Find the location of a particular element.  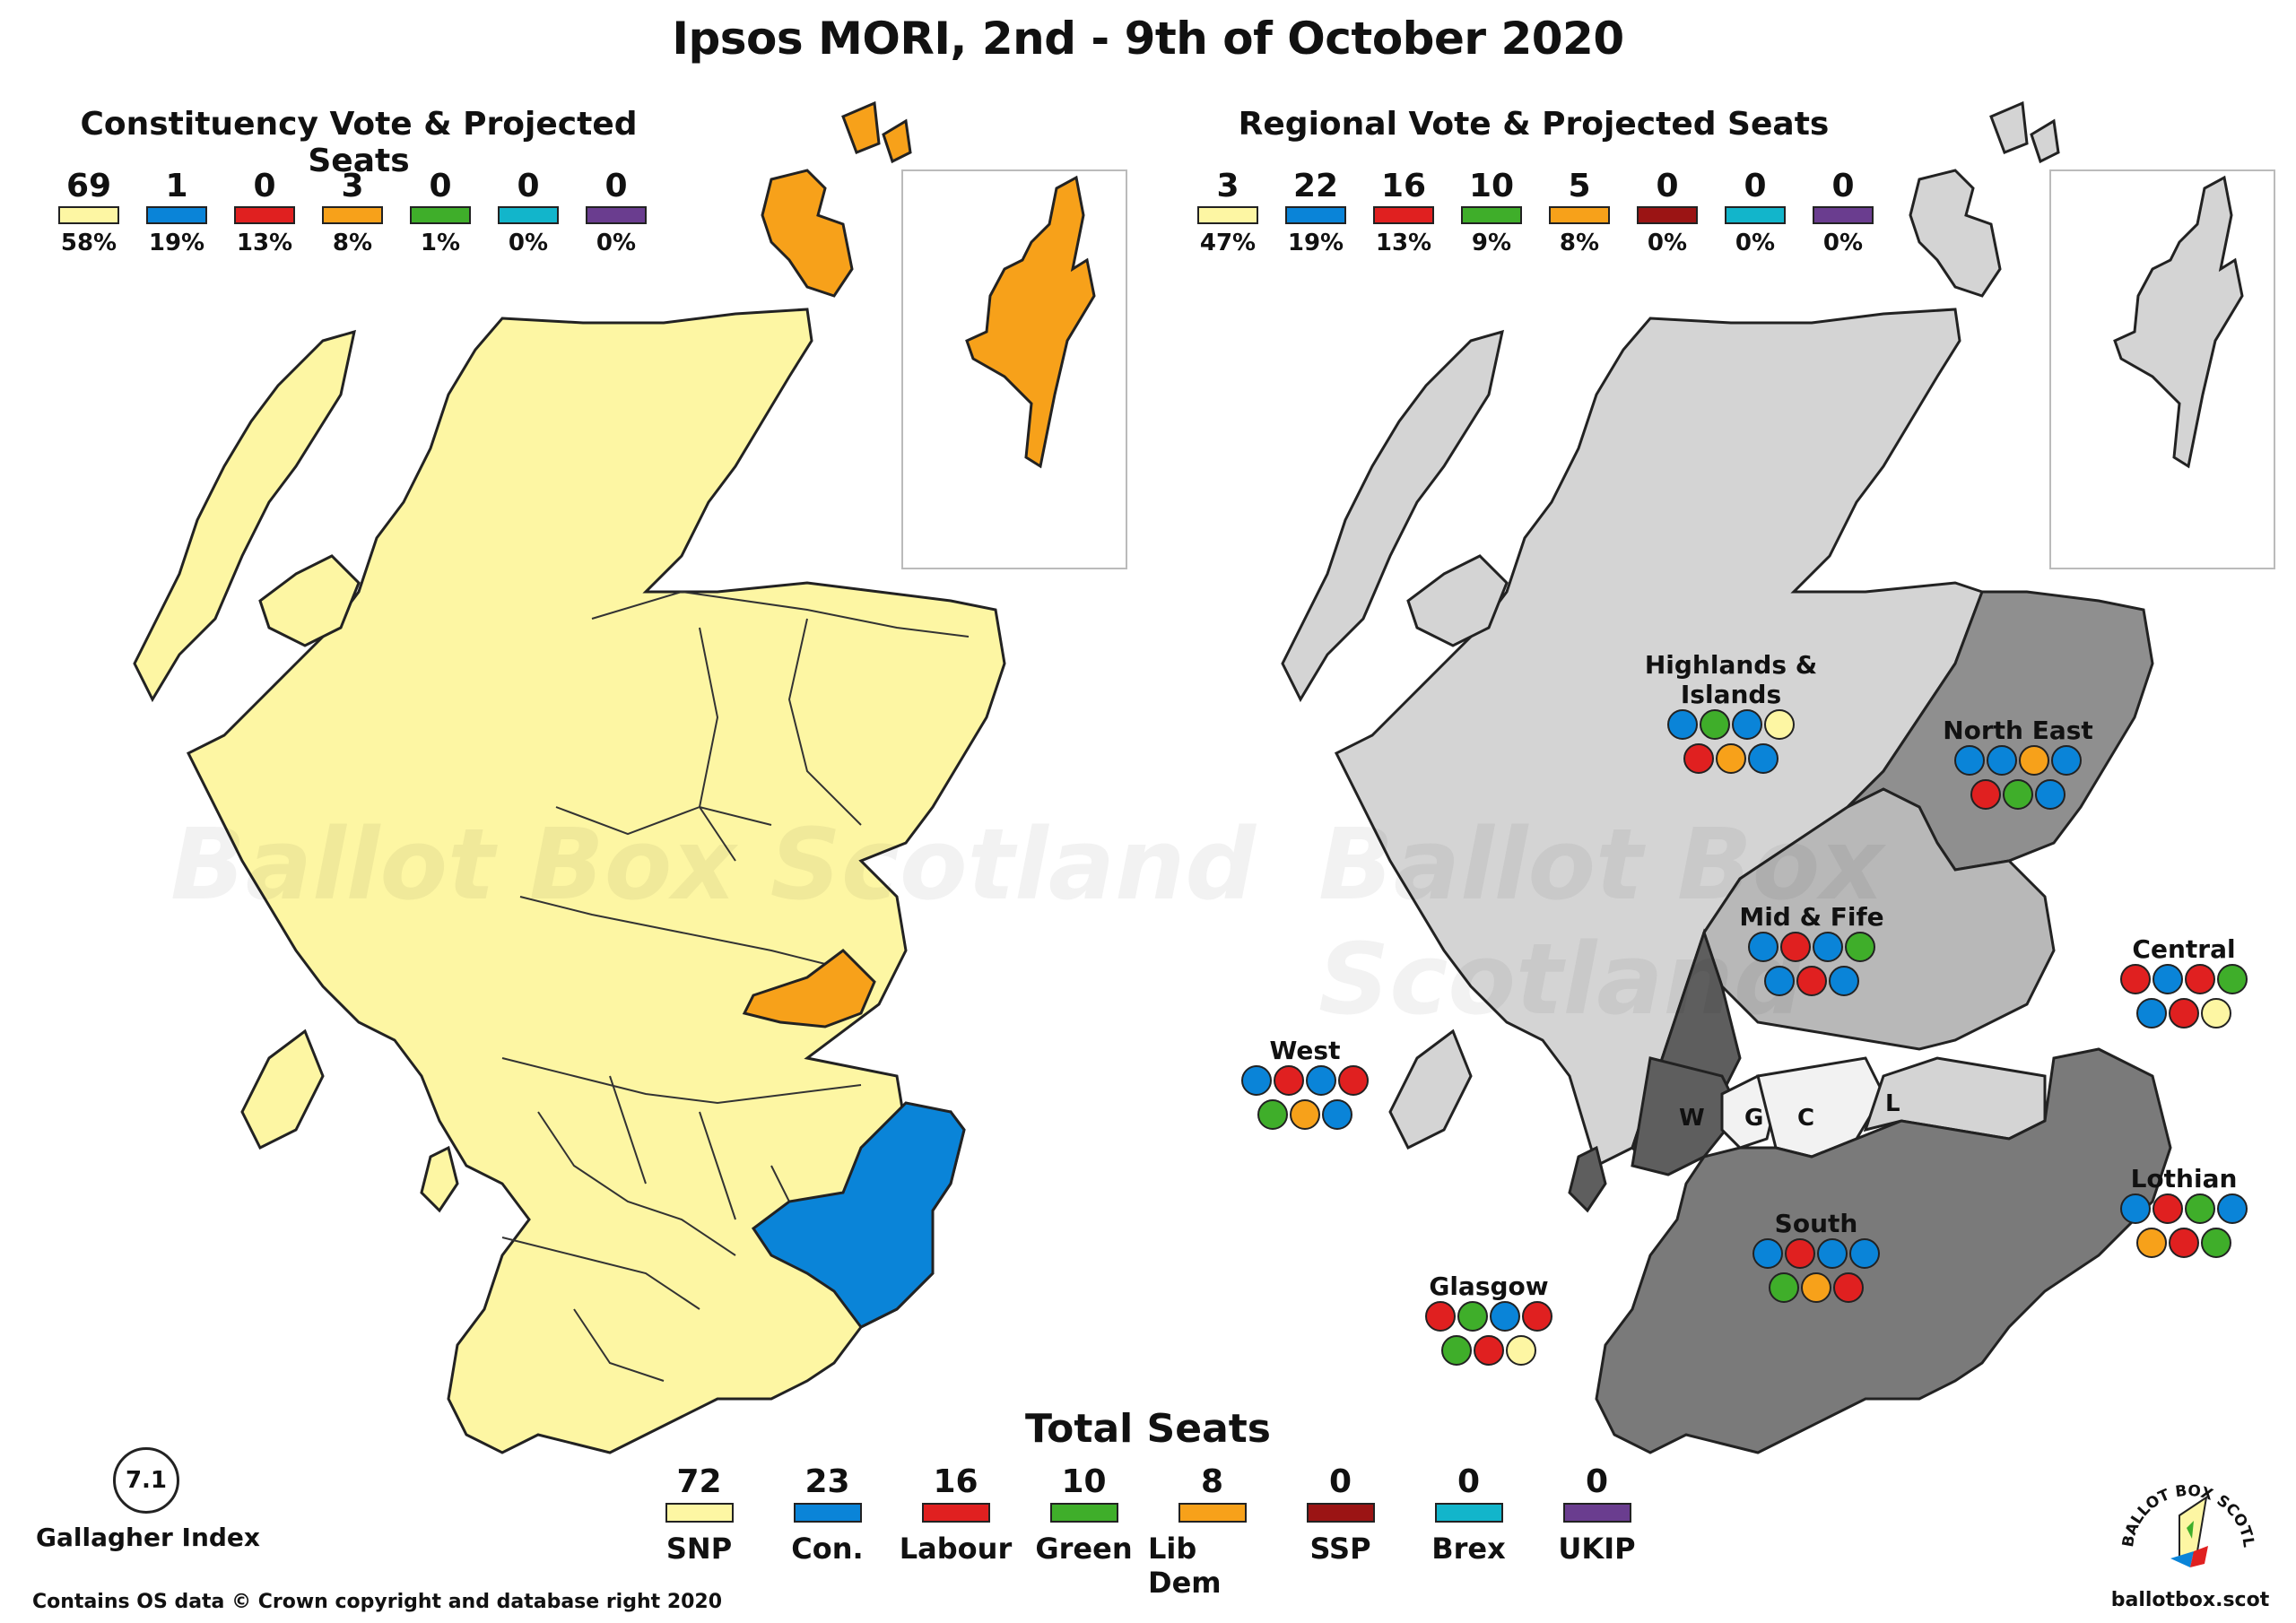

logo-url: ballotbox.scot is located at coordinates (2190, 1600).